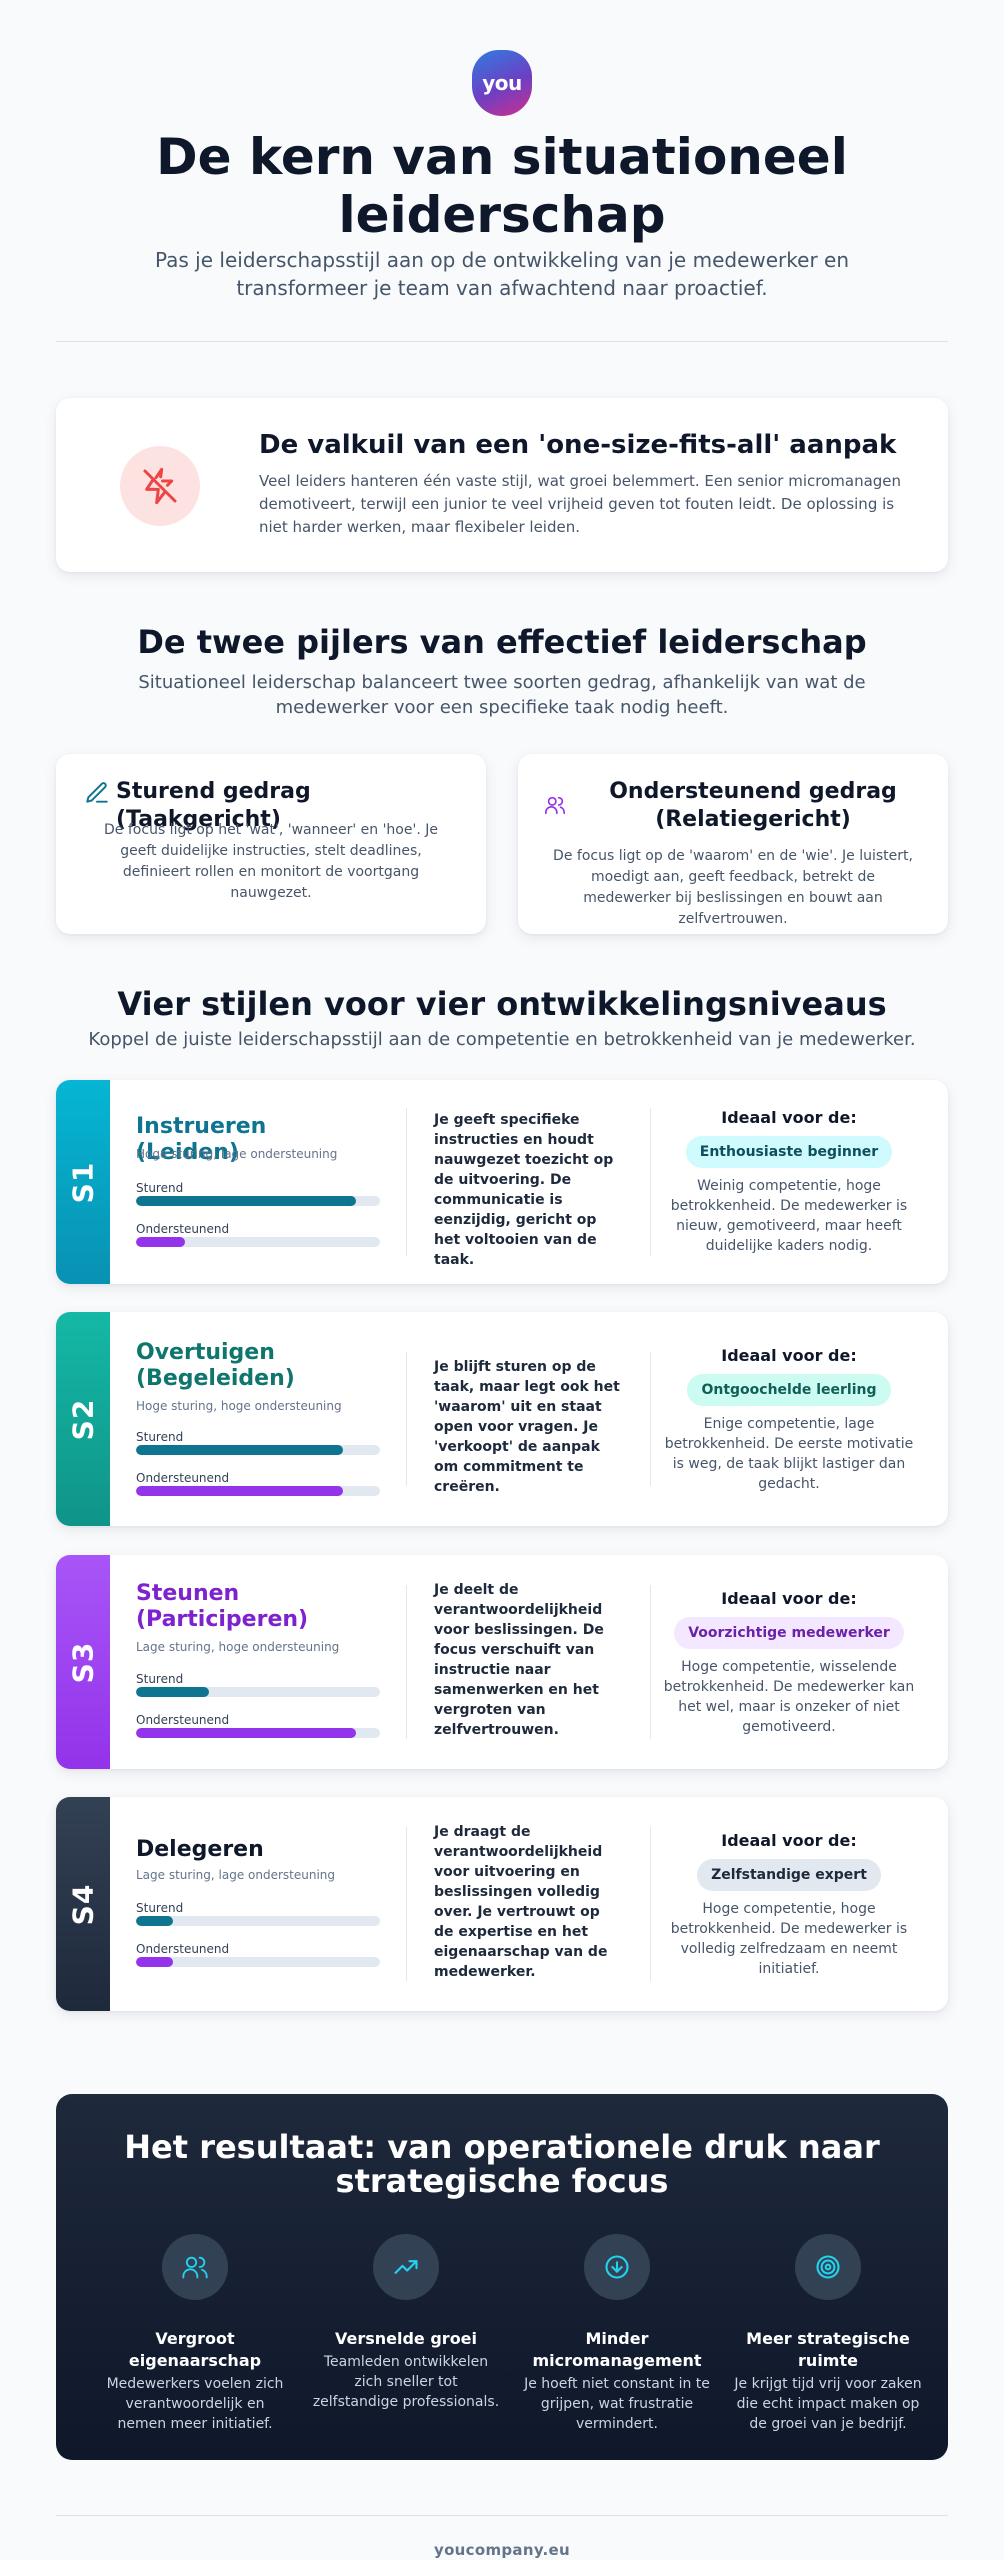 The height and width of the screenshot is (2560, 1004). What do you see at coordinates (617, 2267) in the screenshot?
I see `arrow-down-circle-icon` at bounding box center [617, 2267].